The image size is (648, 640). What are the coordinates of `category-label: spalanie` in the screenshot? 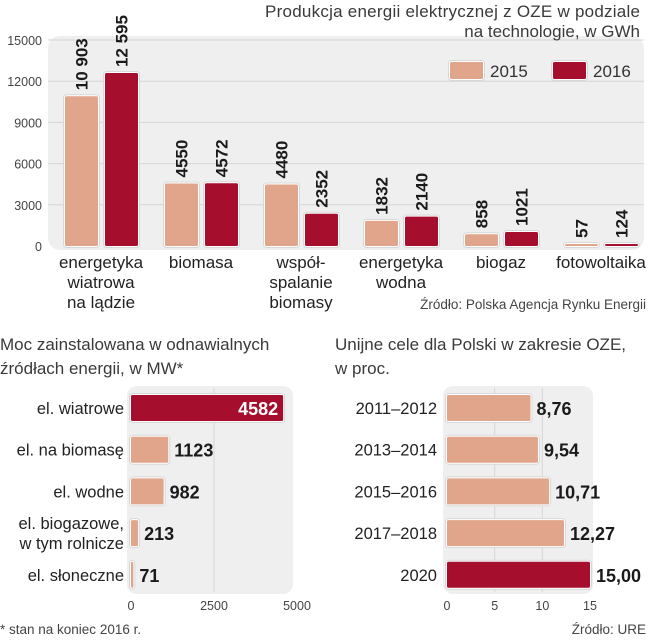 It's located at (300, 282).